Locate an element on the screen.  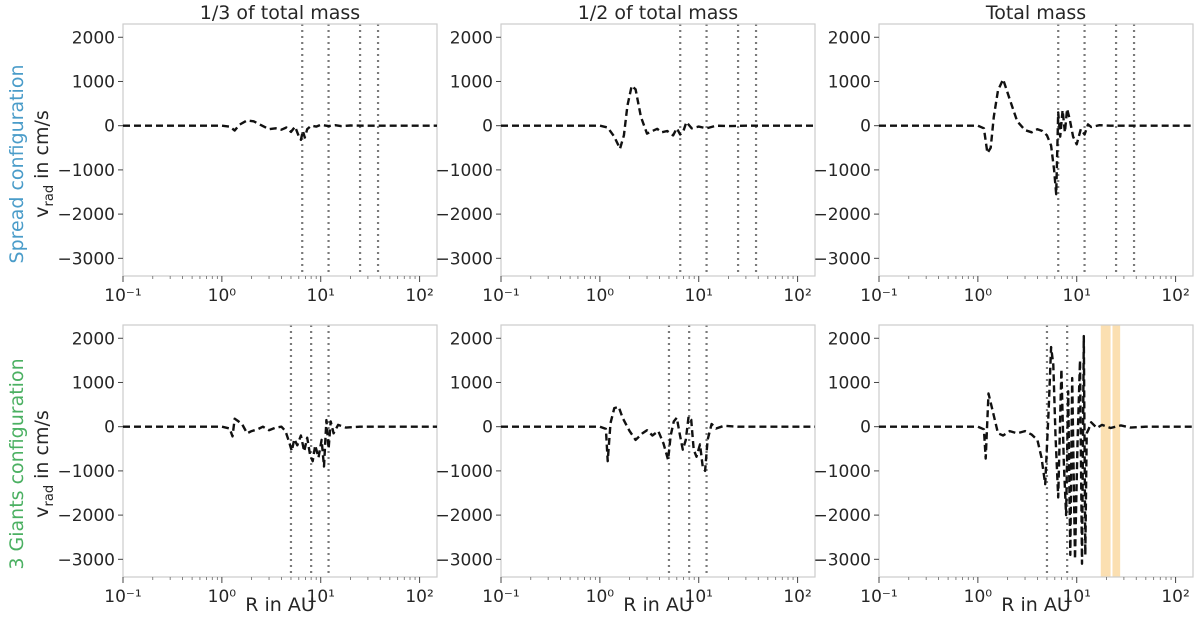
row-label-spread-text: Spread configuration is located at coordinates (17, 164).